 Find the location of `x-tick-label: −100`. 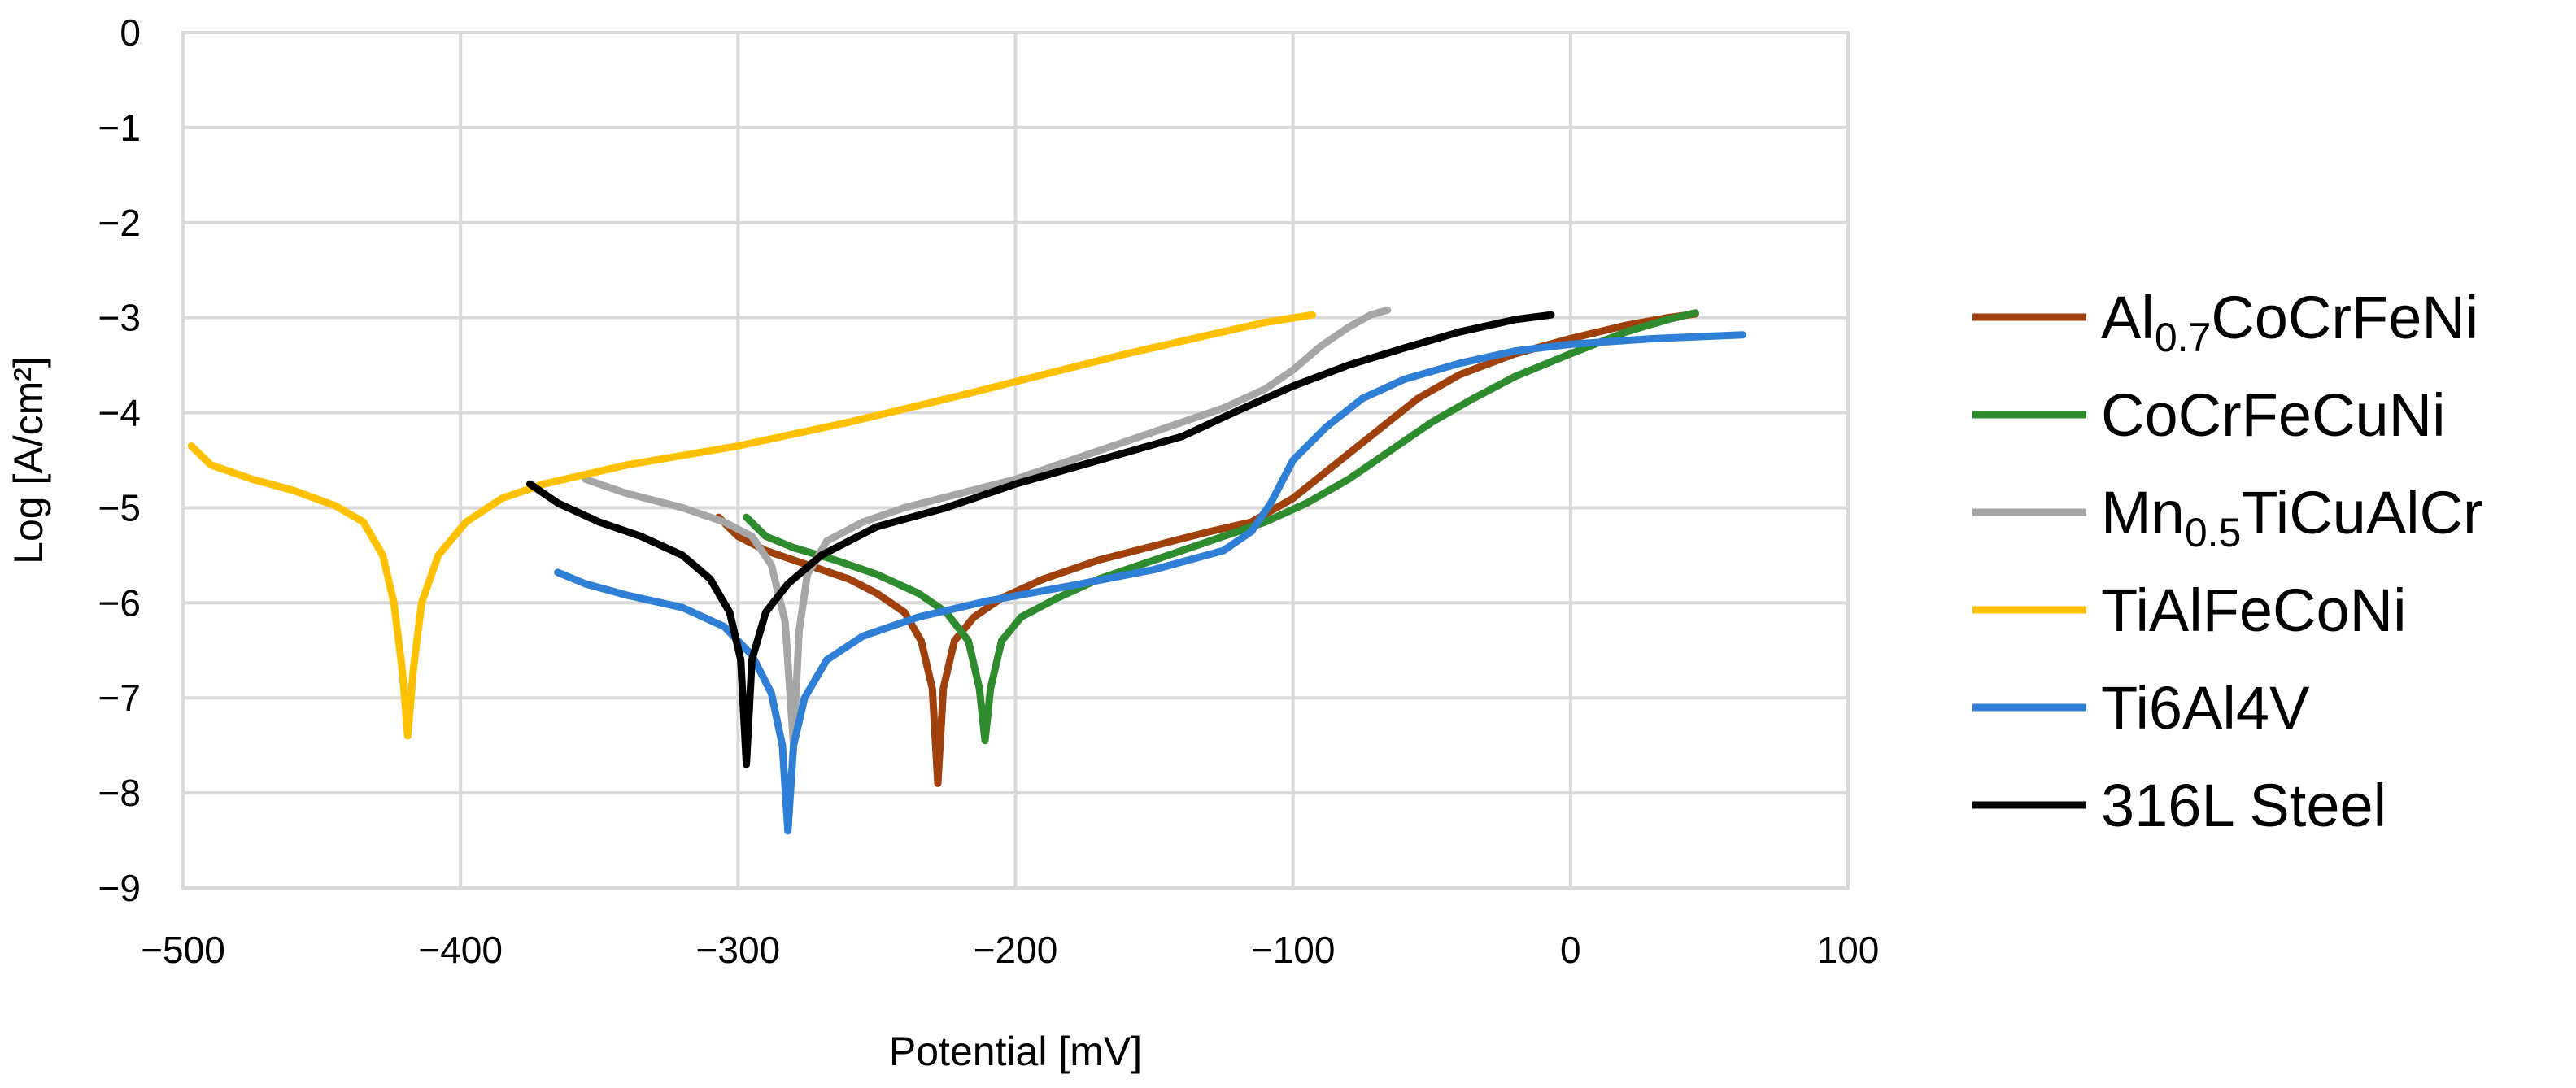

x-tick-label: −100 is located at coordinates (1293, 950).